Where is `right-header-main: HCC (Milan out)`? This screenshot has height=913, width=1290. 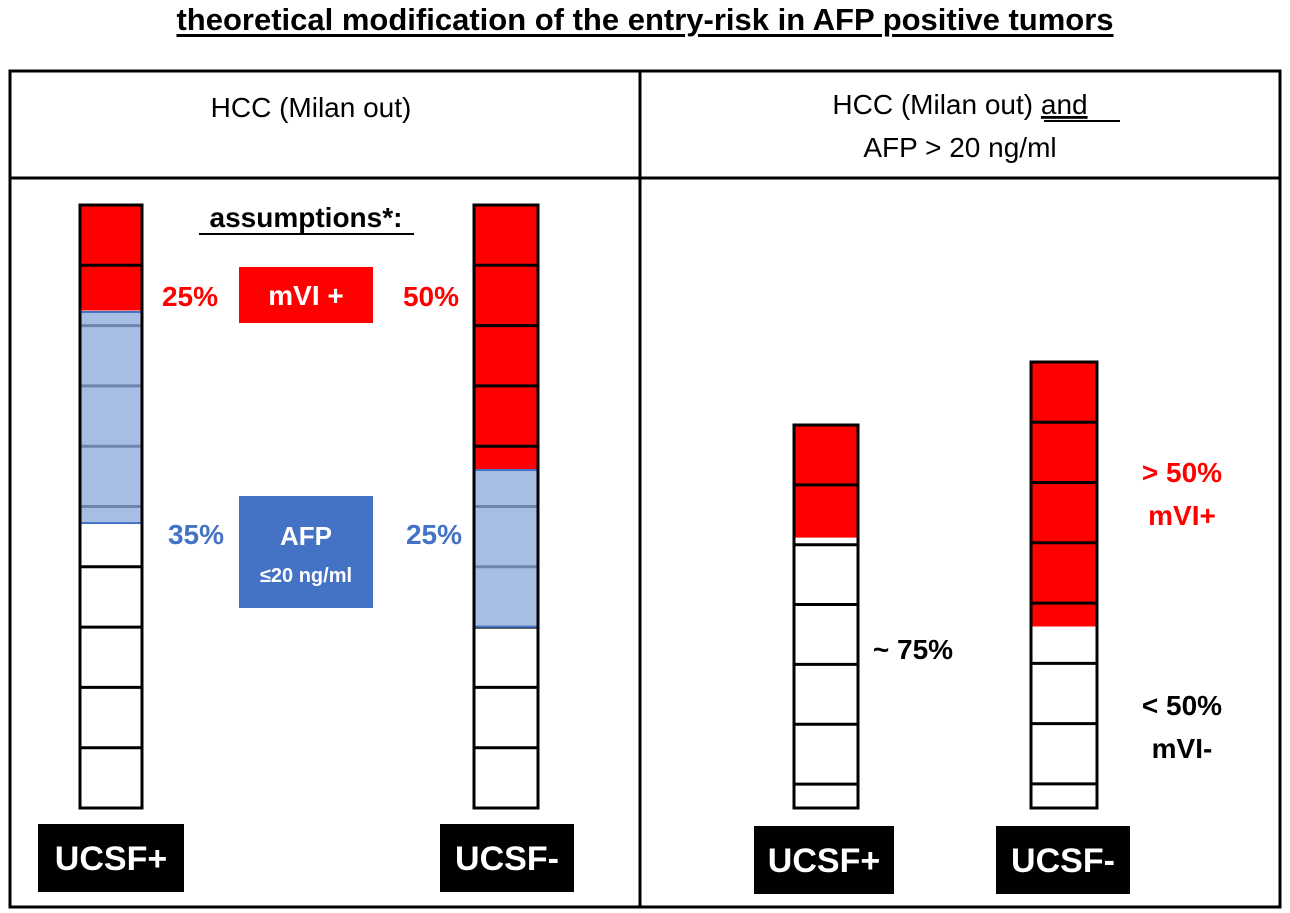 right-header-main: HCC (Milan out) is located at coordinates (932, 104).